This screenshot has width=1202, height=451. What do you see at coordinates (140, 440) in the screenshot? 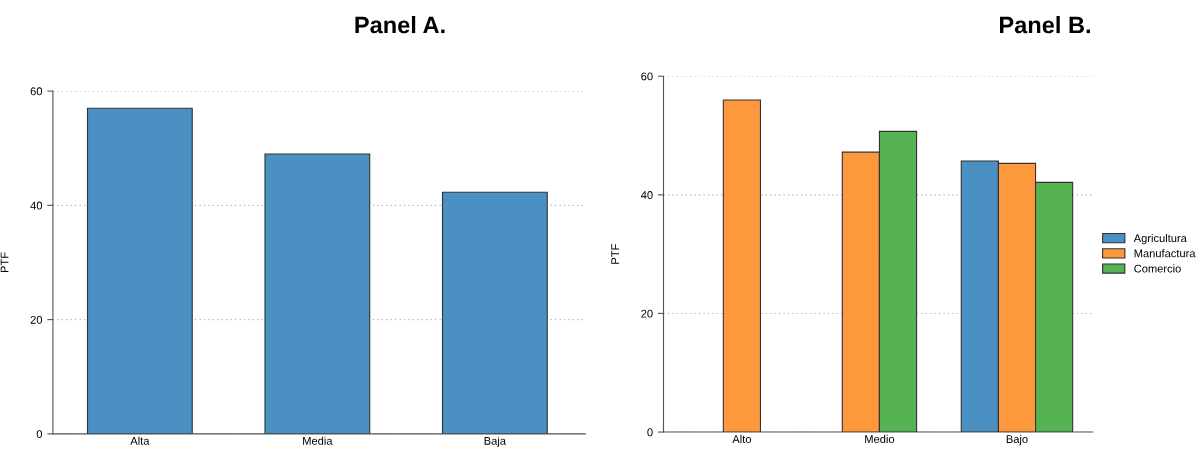
I see `x-tick-label: Alta` at bounding box center [140, 440].